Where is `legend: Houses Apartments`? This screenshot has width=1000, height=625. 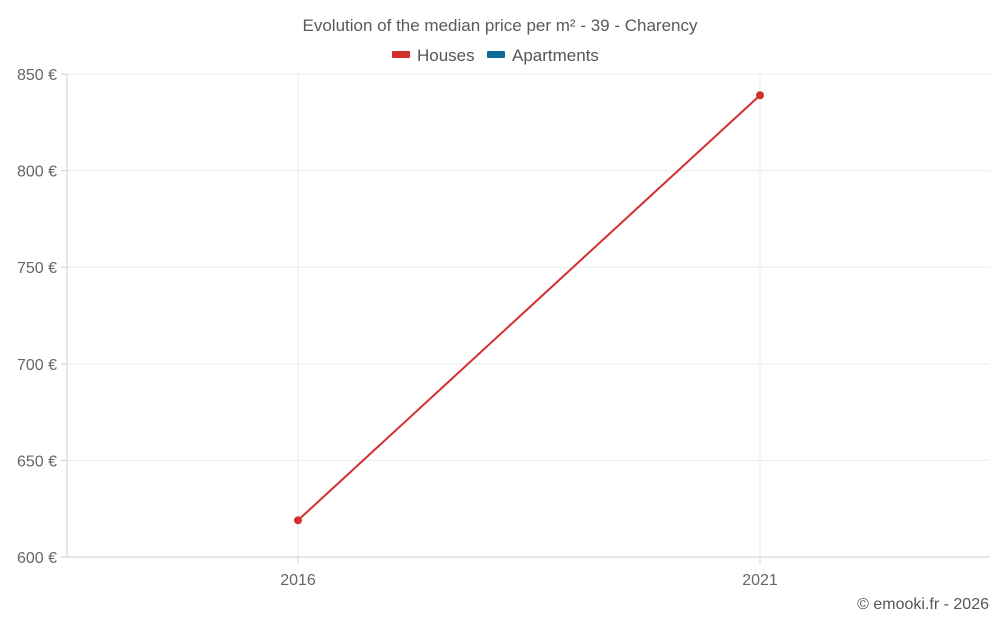
legend: Houses Apartments is located at coordinates (495, 55).